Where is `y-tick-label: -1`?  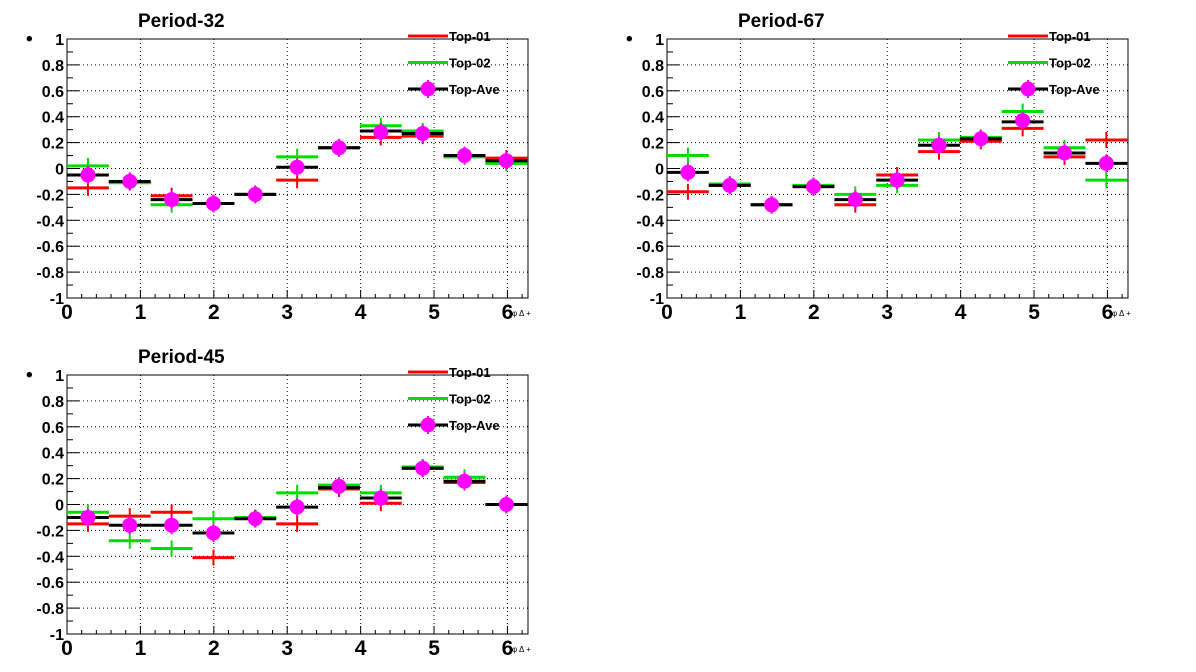 y-tick-label: -1 is located at coordinates (57, 299).